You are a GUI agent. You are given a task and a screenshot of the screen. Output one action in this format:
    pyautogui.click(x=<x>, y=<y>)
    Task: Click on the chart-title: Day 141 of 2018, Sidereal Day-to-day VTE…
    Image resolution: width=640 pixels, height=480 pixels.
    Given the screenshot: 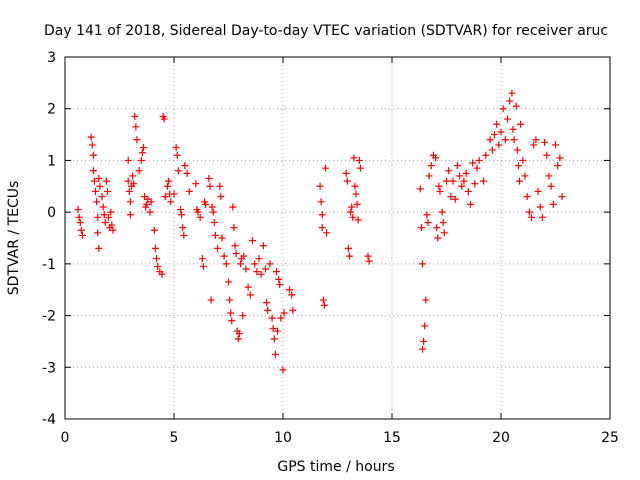 What is the action you would take?
    pyautogui.click(x=326, y=31)
    